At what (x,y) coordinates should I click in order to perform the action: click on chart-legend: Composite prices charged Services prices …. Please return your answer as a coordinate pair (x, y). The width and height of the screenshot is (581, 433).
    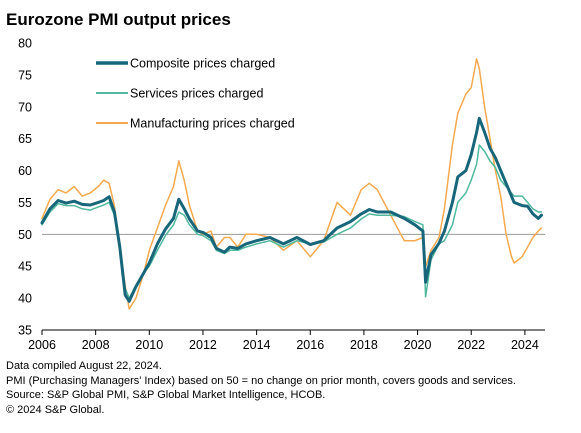
    Looking at the image, I should click on (195, 94).